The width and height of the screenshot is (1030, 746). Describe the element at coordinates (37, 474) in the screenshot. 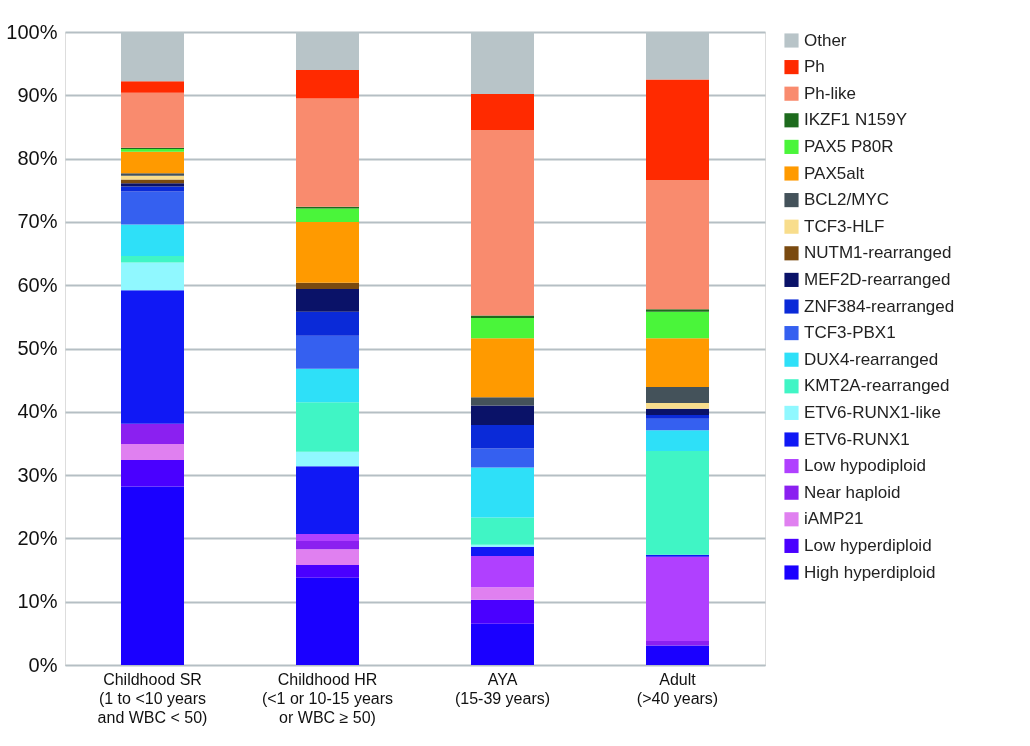

I see `y-tick-label: 30%` at that location.